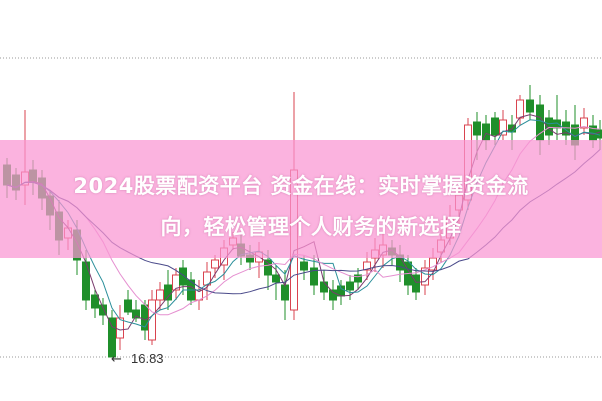 This screenshot has height=401, width=602. I want to click on arrow-left-icon: ←, so click(116, 359).